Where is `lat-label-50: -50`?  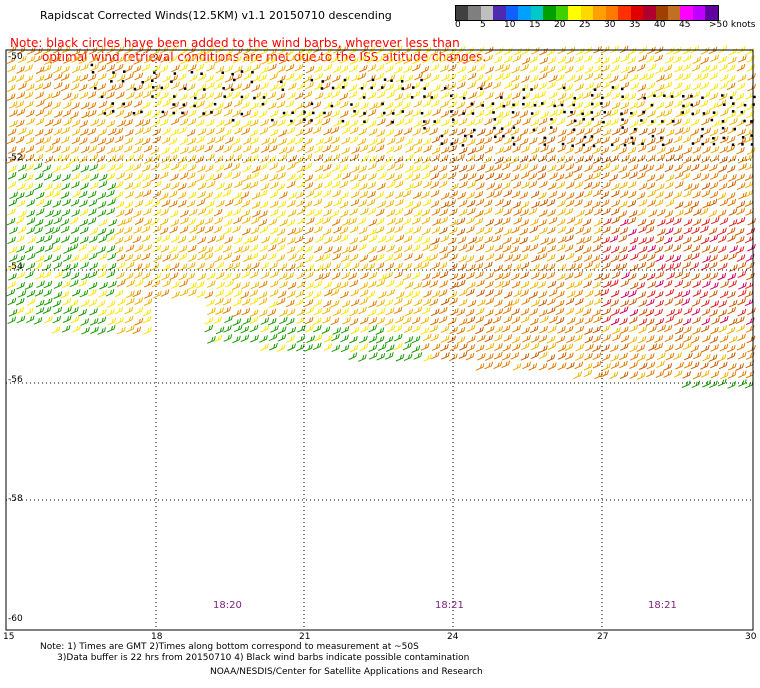 lat-label-50: -50 is located at coordinates (15, 57).